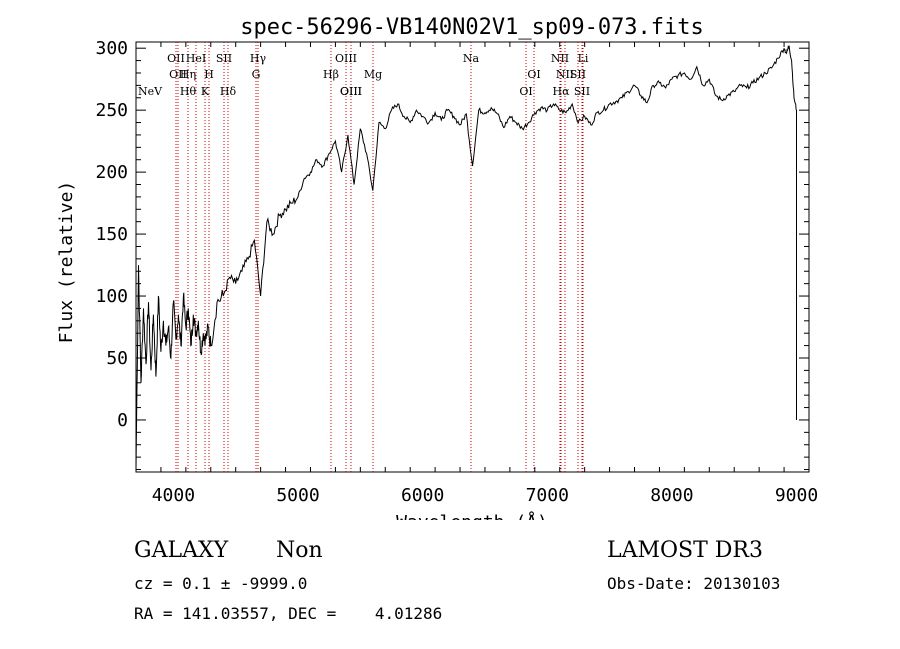  Describe the element at coordinates (256, 74) in the screenshot. I see `line-label: G` at that location.